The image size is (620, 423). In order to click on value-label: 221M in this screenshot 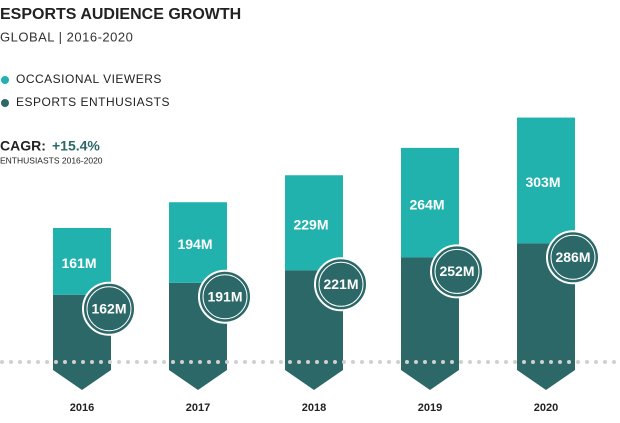, I will do `click(340, 284)`.